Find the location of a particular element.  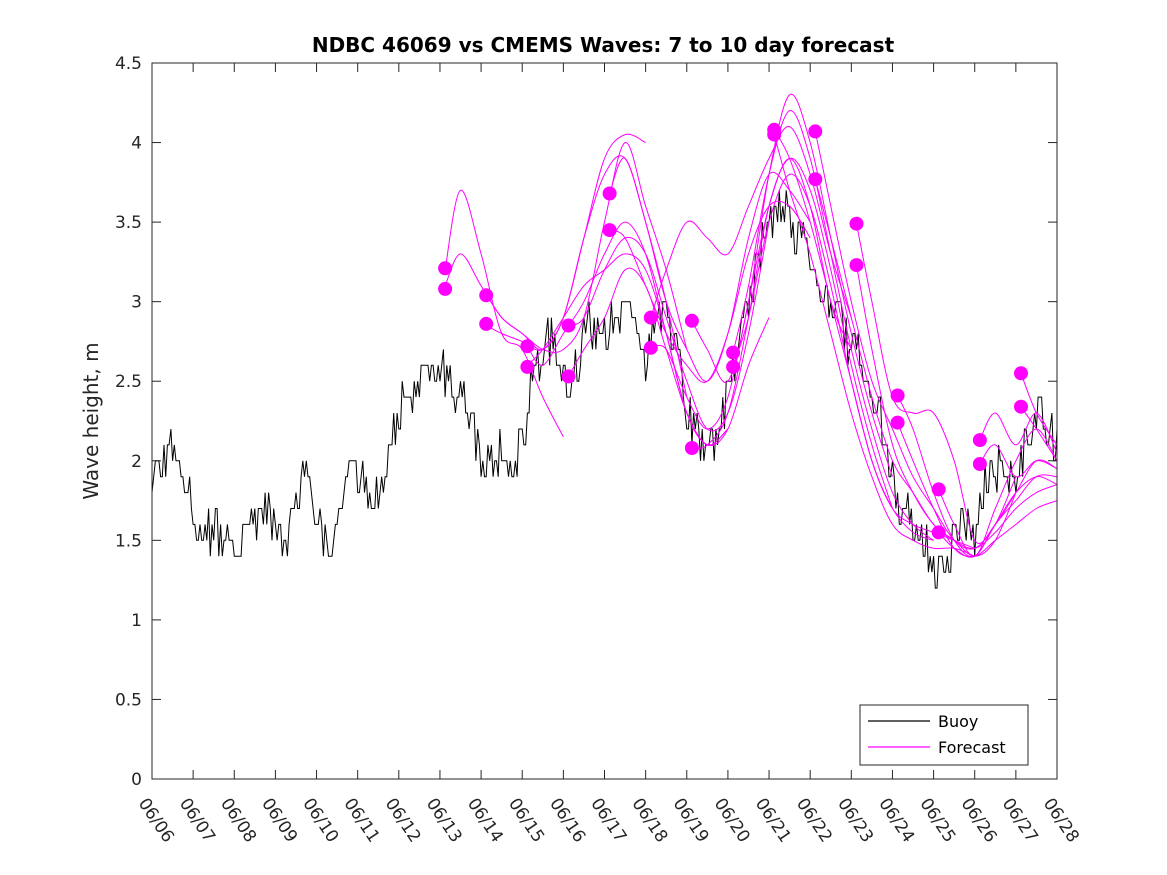

legend-box is located at coordinates (944, 735).